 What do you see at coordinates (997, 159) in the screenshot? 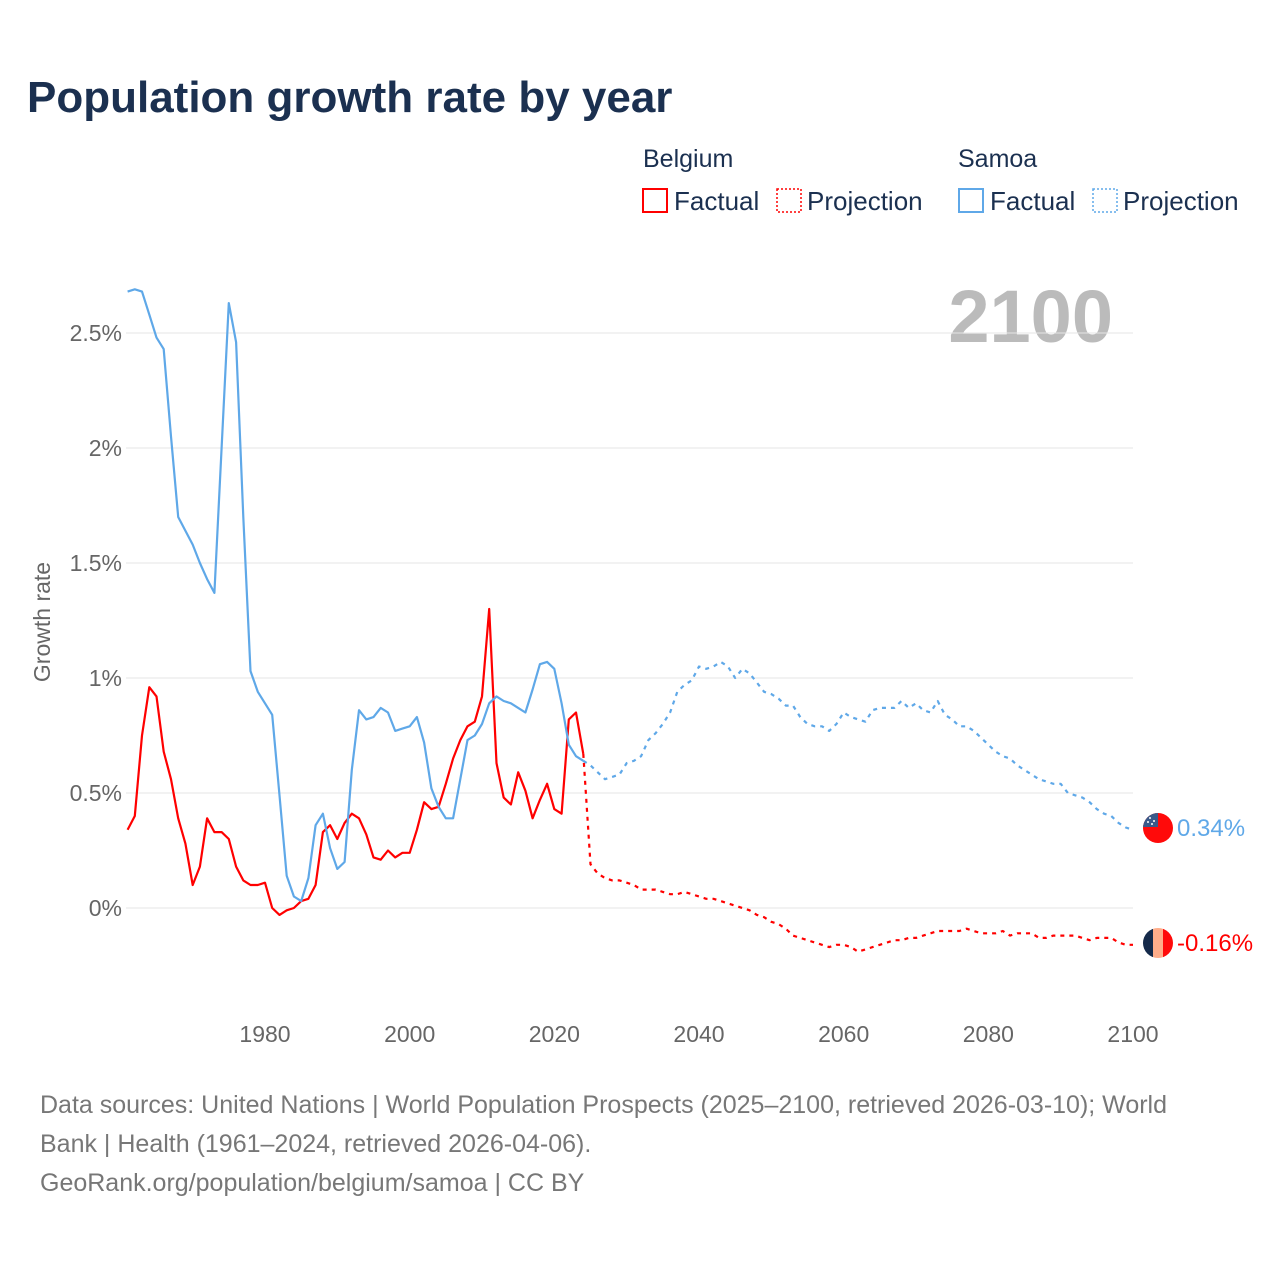
I see `legend-group-samoa: Samoa` at bounding box center [997, 159].